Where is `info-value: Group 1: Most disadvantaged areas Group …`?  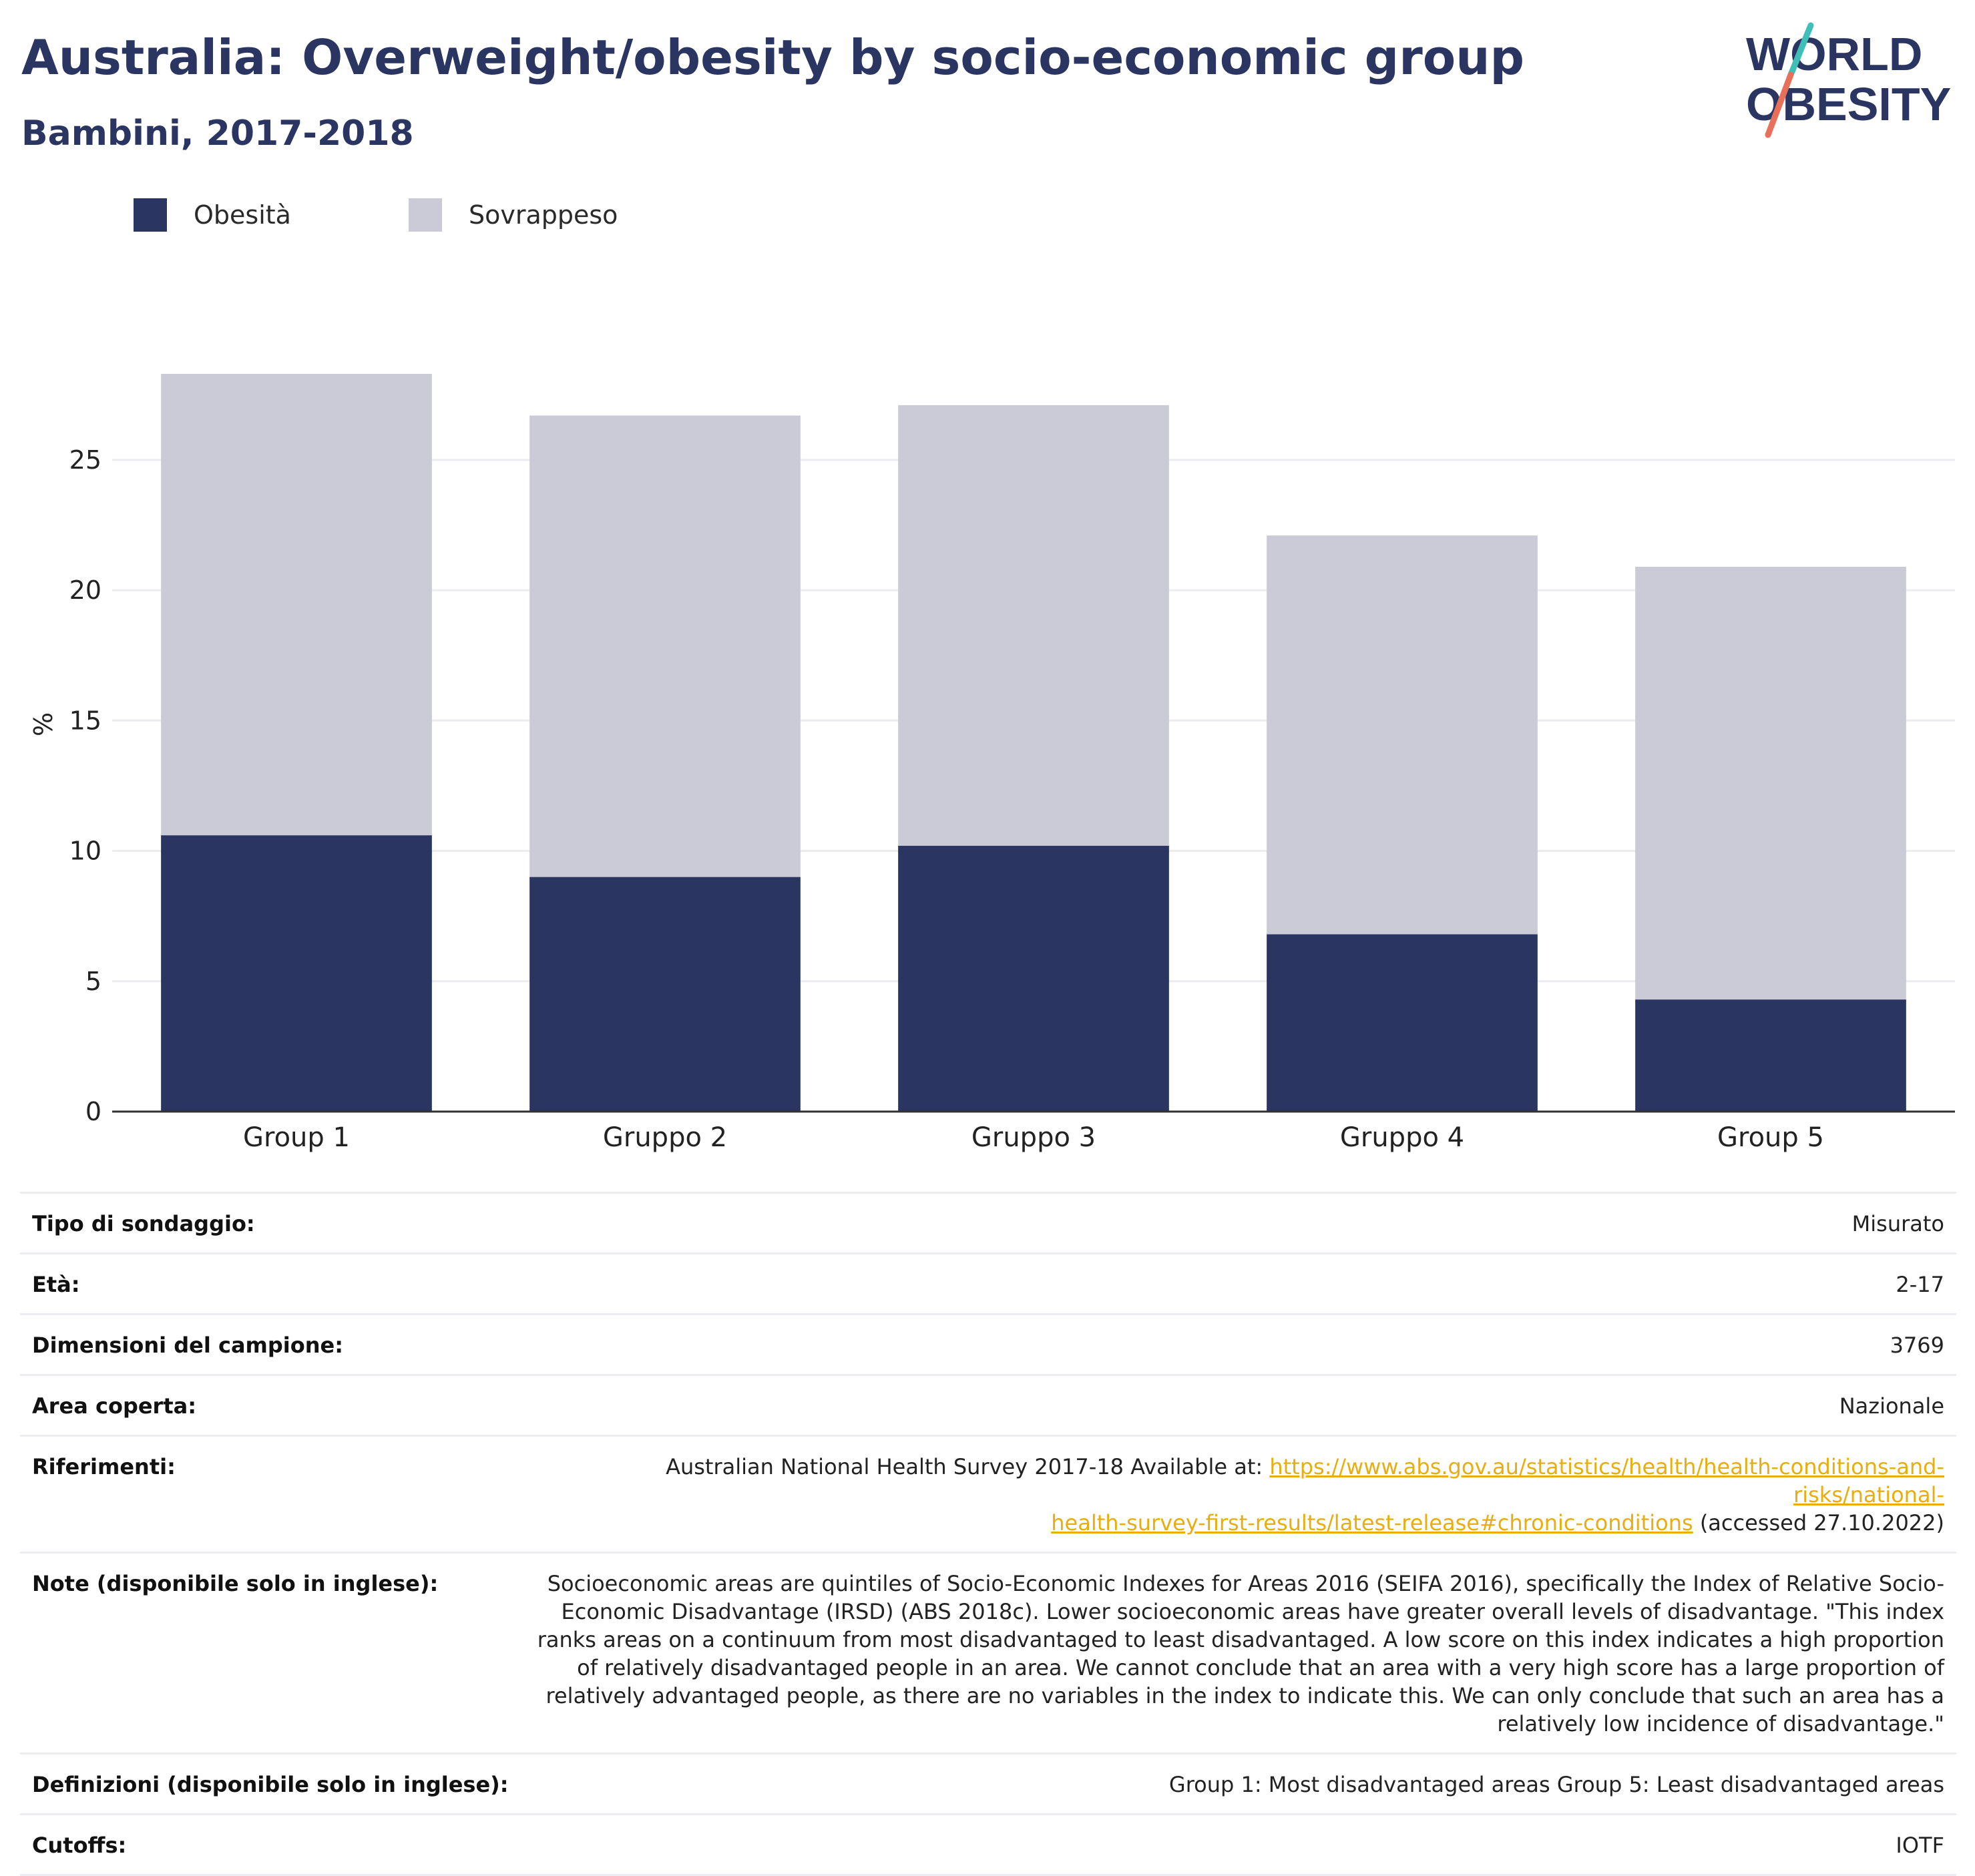 info-value: Group 1: Most disadvantaged areas Group … is located at coordinates (1556, 1784).